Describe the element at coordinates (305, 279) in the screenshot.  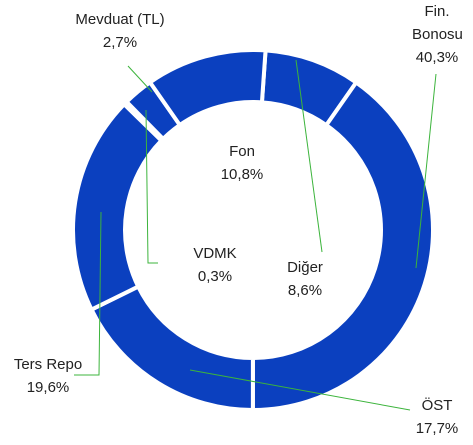
I see `data-label: Diğer 8,6%` at that location.